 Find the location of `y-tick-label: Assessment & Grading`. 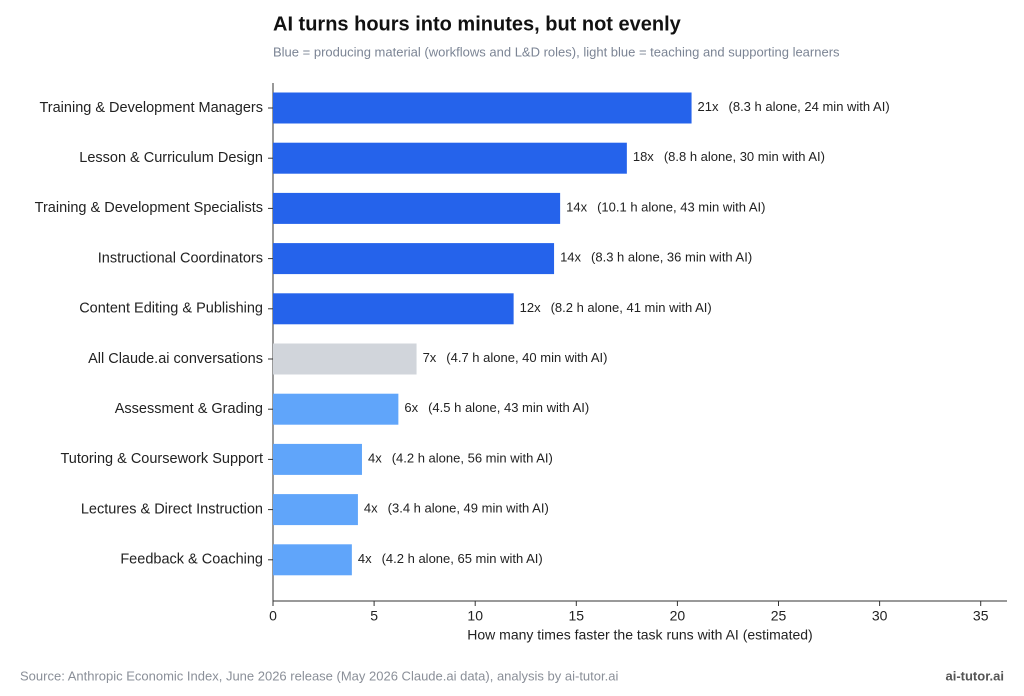

y-tick-label: Assessment & Grading is located at coordinates (189, 409).